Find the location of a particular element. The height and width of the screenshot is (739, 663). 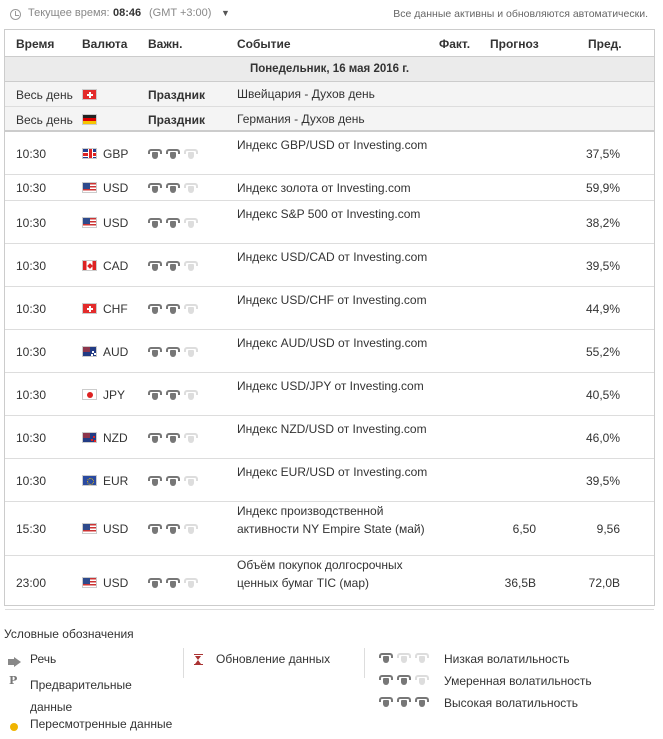

column-header-actual: Факт. is located at coordinates (455, 44).